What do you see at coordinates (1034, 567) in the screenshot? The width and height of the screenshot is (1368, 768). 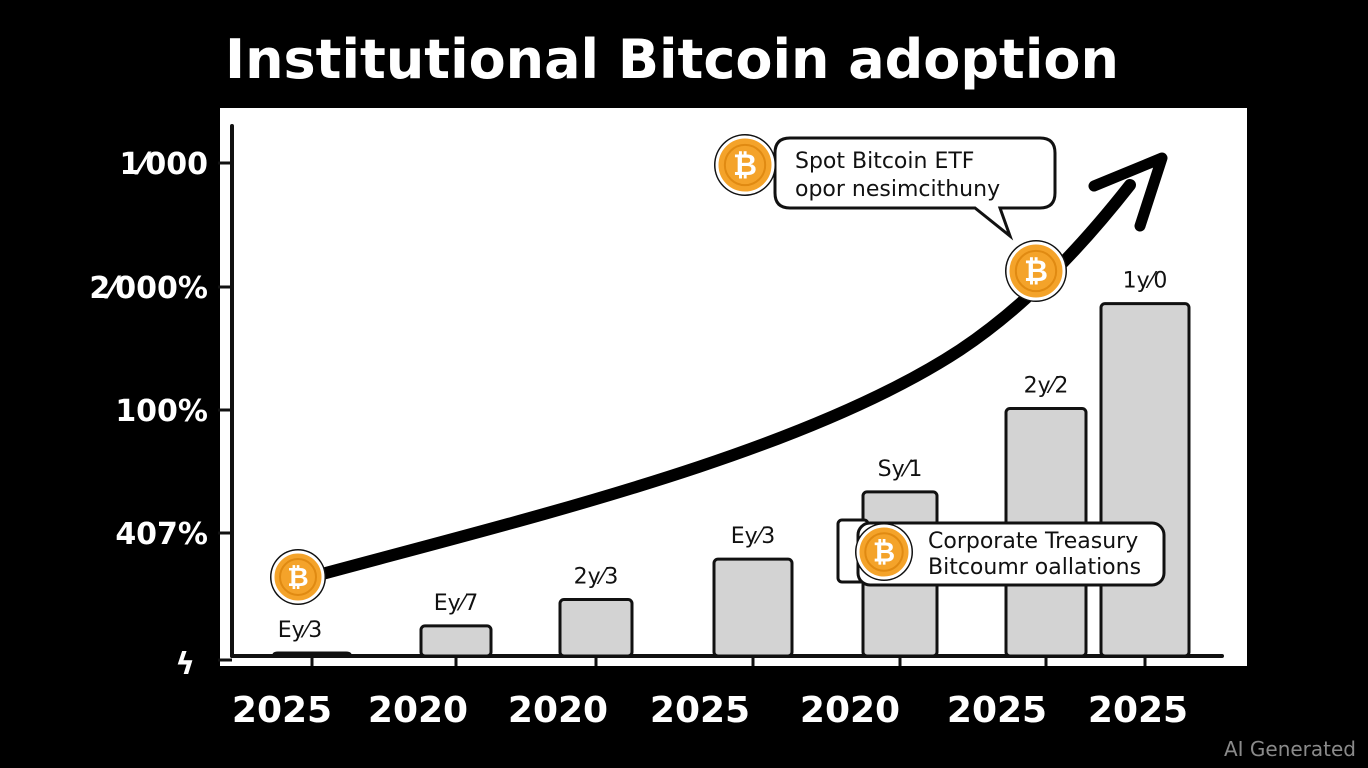 I see `annotation-line: Bitcoumr oallations` at bounding box center [1034, 567].